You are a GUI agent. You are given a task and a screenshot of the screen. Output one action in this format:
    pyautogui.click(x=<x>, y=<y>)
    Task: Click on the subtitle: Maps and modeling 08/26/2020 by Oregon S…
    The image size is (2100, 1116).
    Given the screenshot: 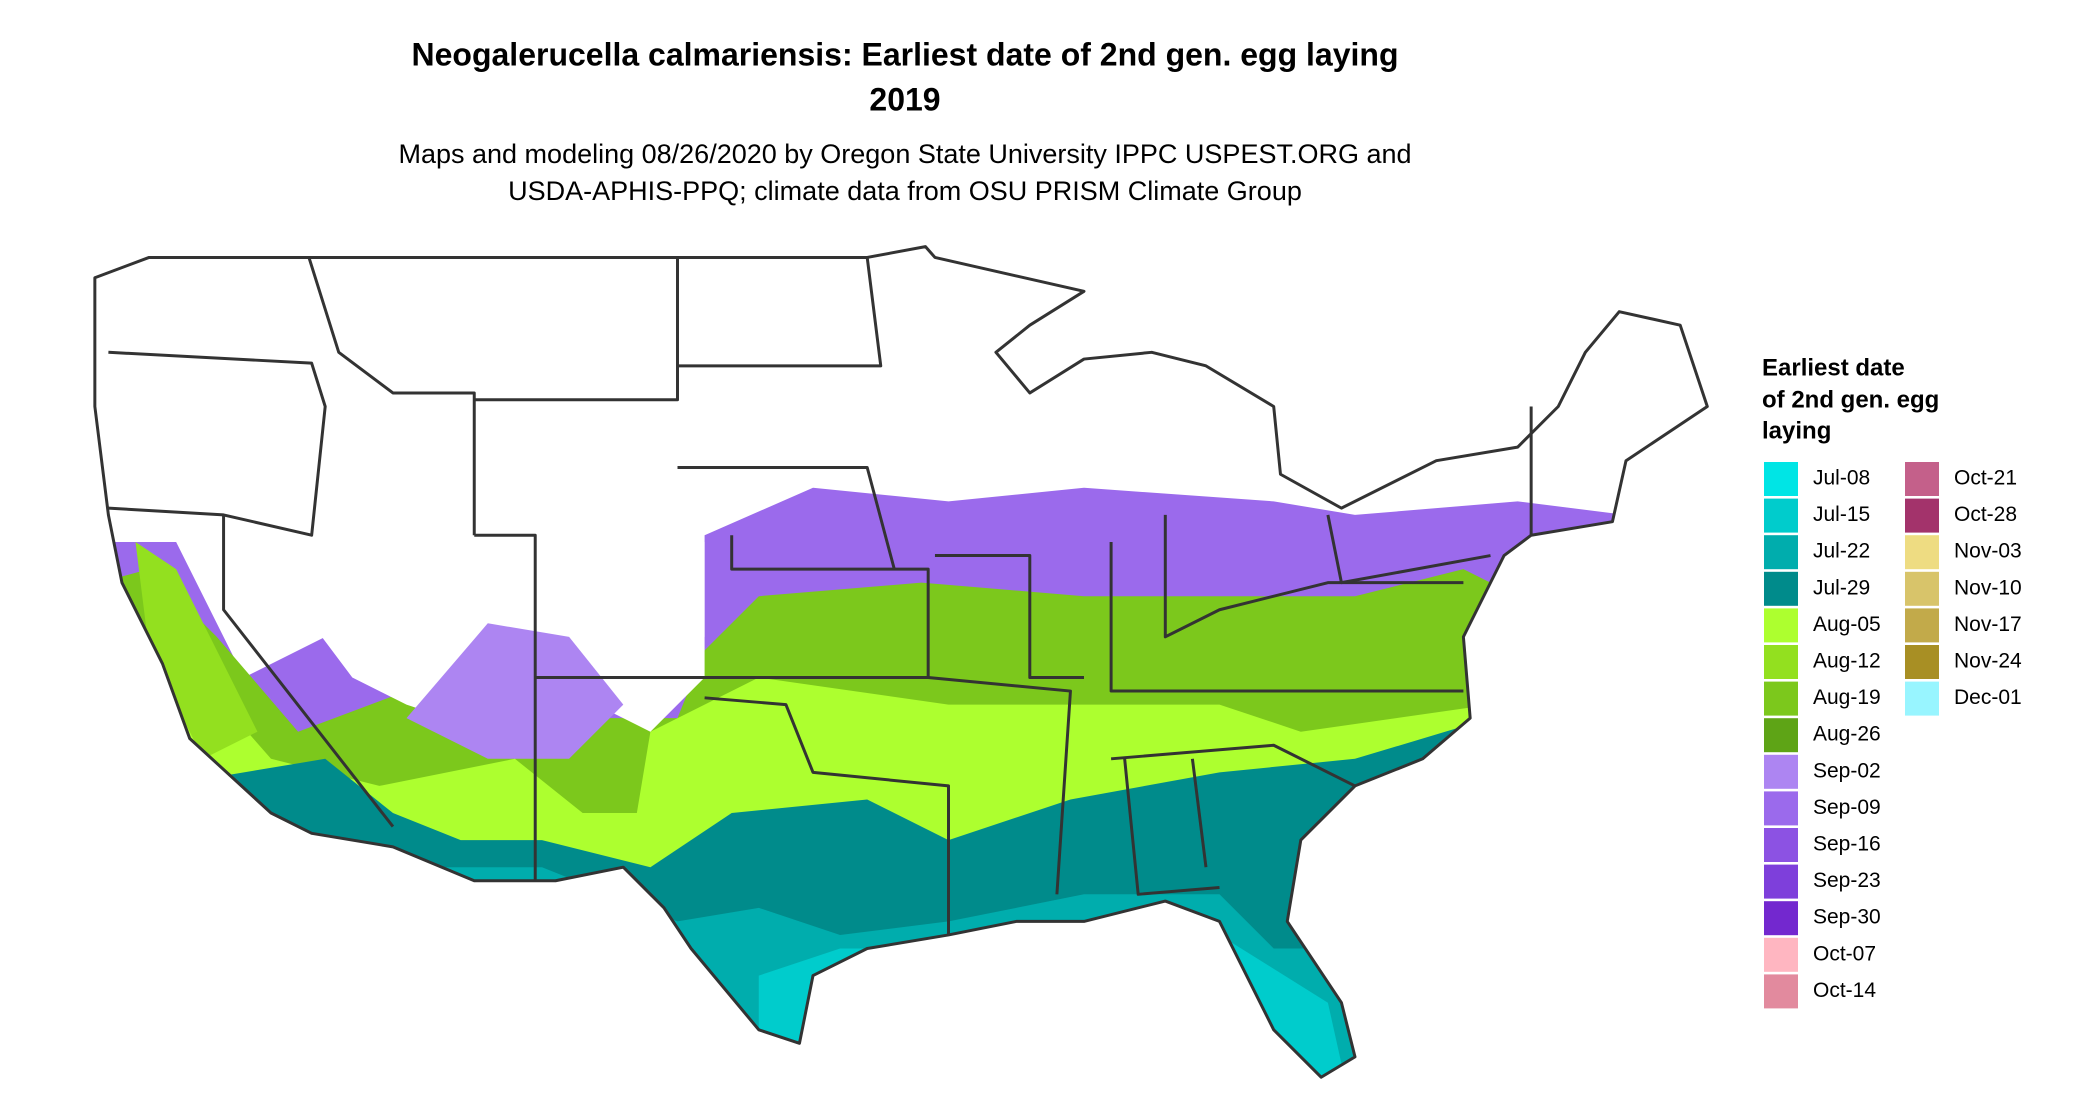 What is the action you would take?
    pyautogui.click(x=904, y=154)
    